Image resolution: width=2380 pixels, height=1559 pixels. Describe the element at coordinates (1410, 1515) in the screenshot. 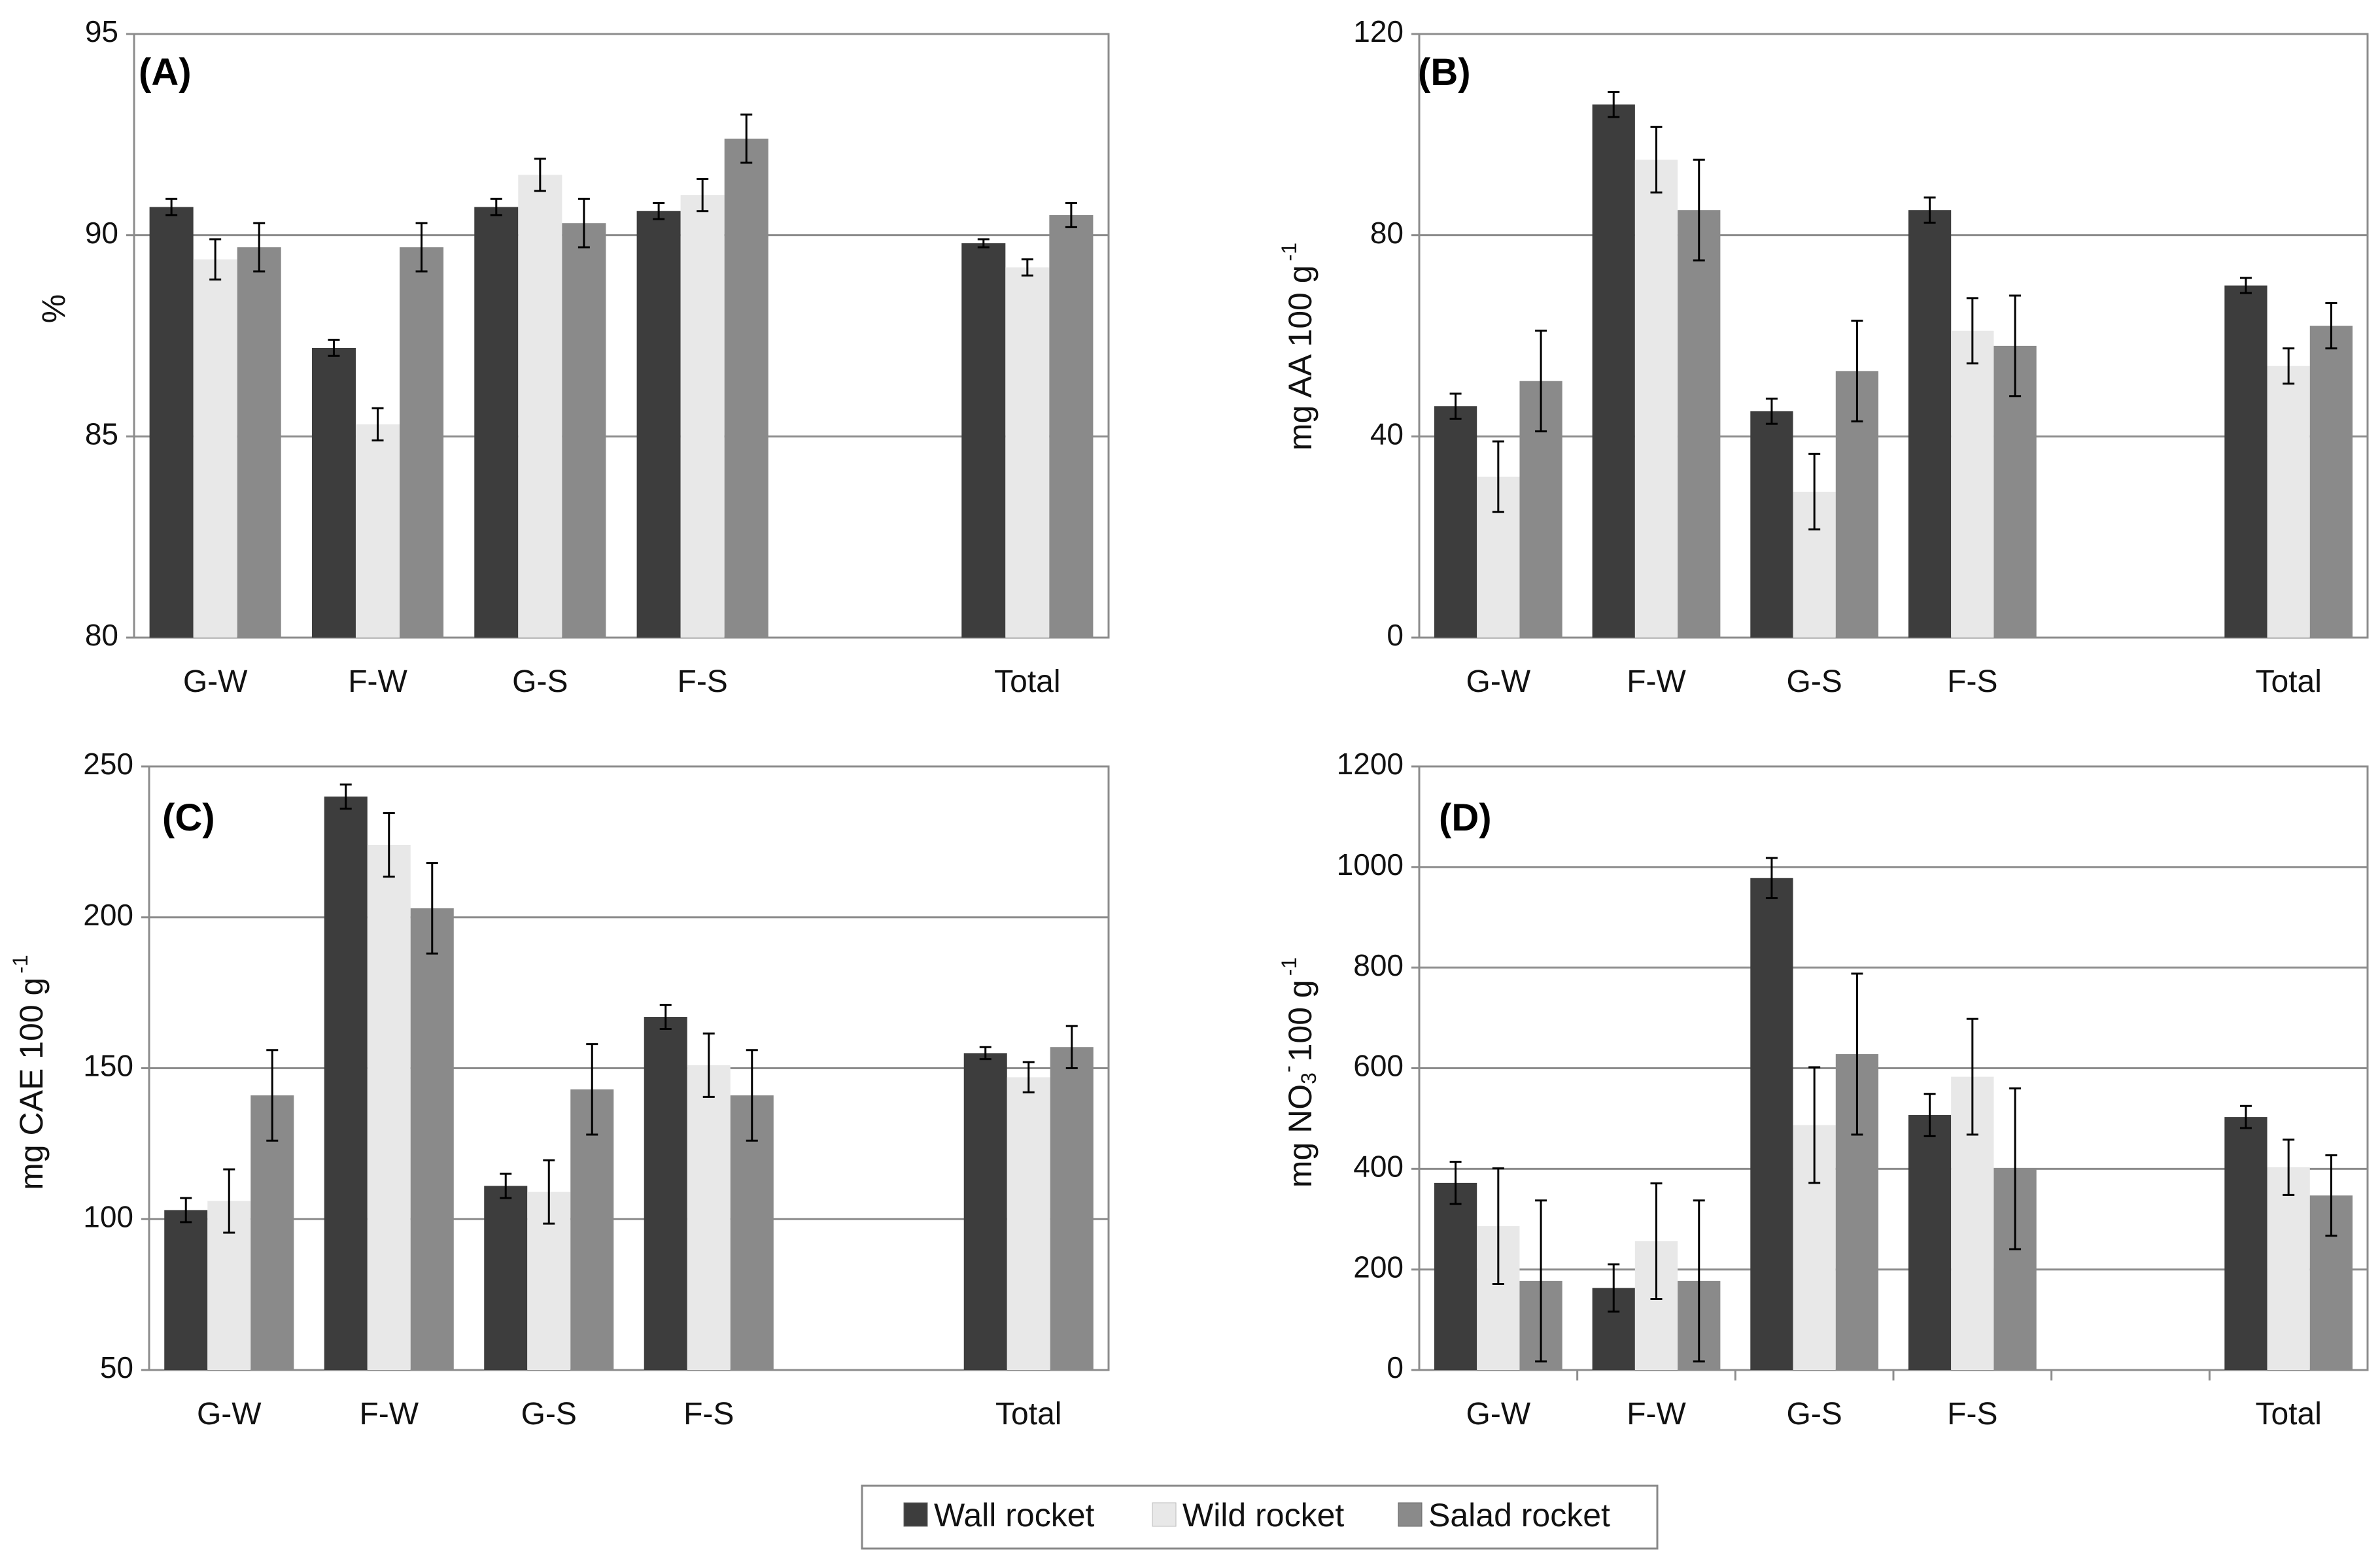

I see `legend-swatch-salad` at that location.